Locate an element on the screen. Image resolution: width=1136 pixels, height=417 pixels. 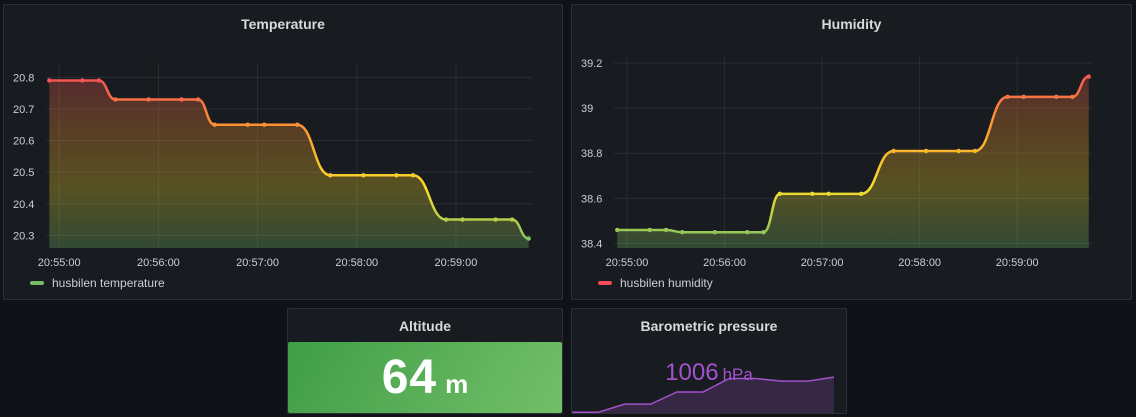
pressure-stat: 1006 hPa is located at coordinates (709, 373).